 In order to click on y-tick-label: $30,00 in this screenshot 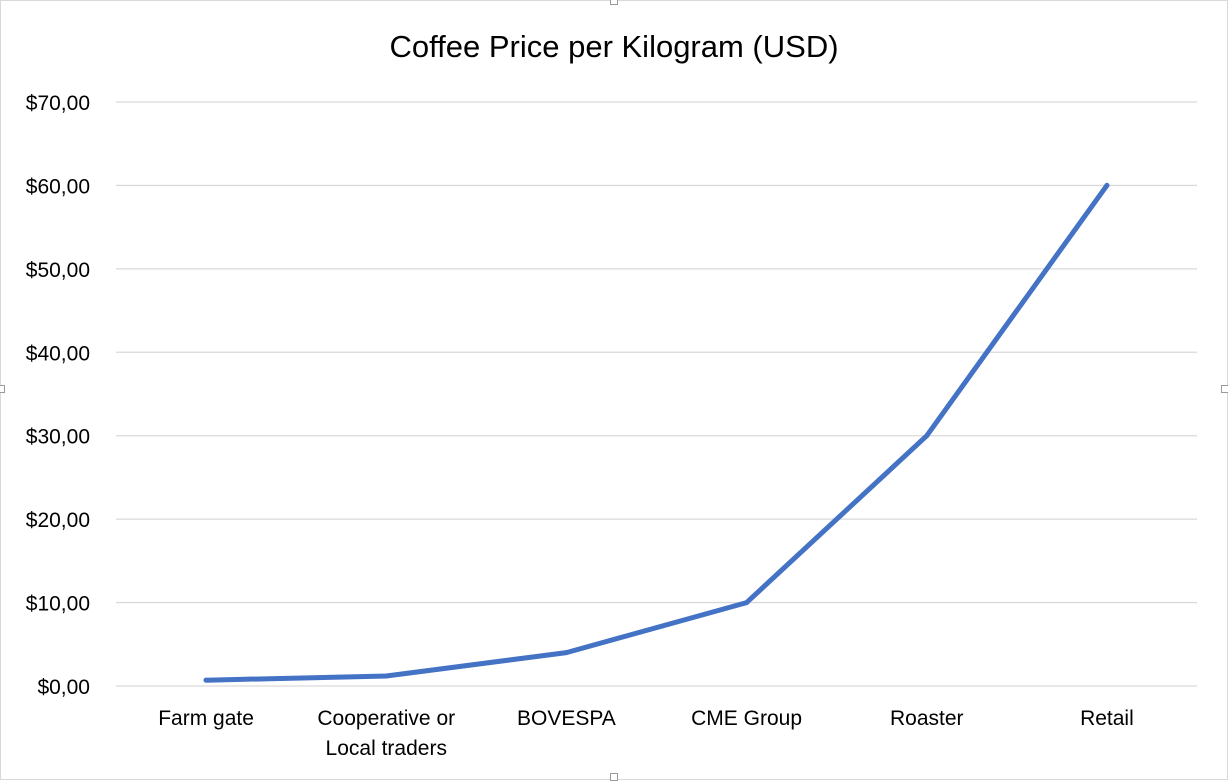, I will do `click(58, 437)`.